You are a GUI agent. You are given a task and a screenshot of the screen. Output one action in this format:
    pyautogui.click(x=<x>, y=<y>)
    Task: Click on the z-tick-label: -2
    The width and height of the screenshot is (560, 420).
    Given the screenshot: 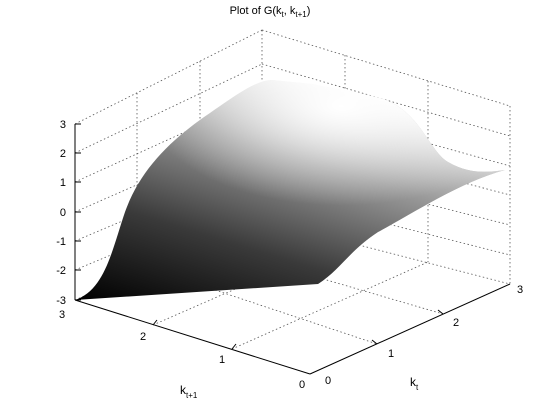 What is the action you would take?
    pyautogui.click(x=61, y=271)
    